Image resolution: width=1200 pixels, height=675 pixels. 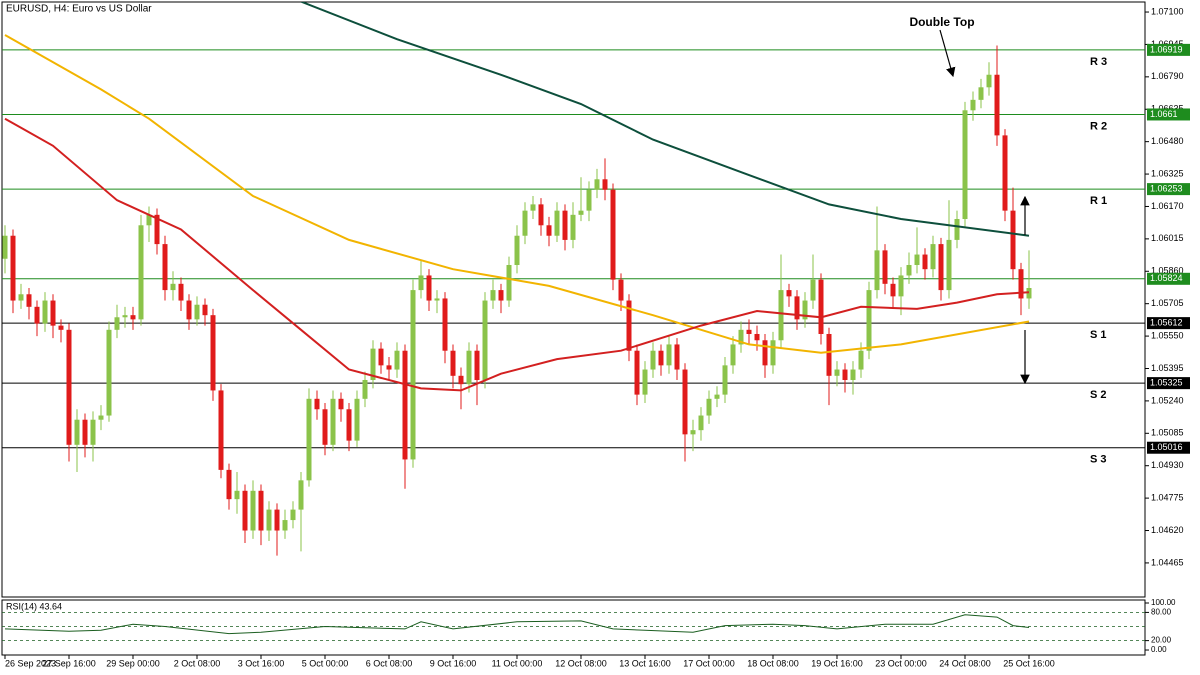 What do you see at coordinates (197, 663) in the screenshot?
I see `x-tick-label: 2 Oct 08:00` at bounding box center [197, 663].